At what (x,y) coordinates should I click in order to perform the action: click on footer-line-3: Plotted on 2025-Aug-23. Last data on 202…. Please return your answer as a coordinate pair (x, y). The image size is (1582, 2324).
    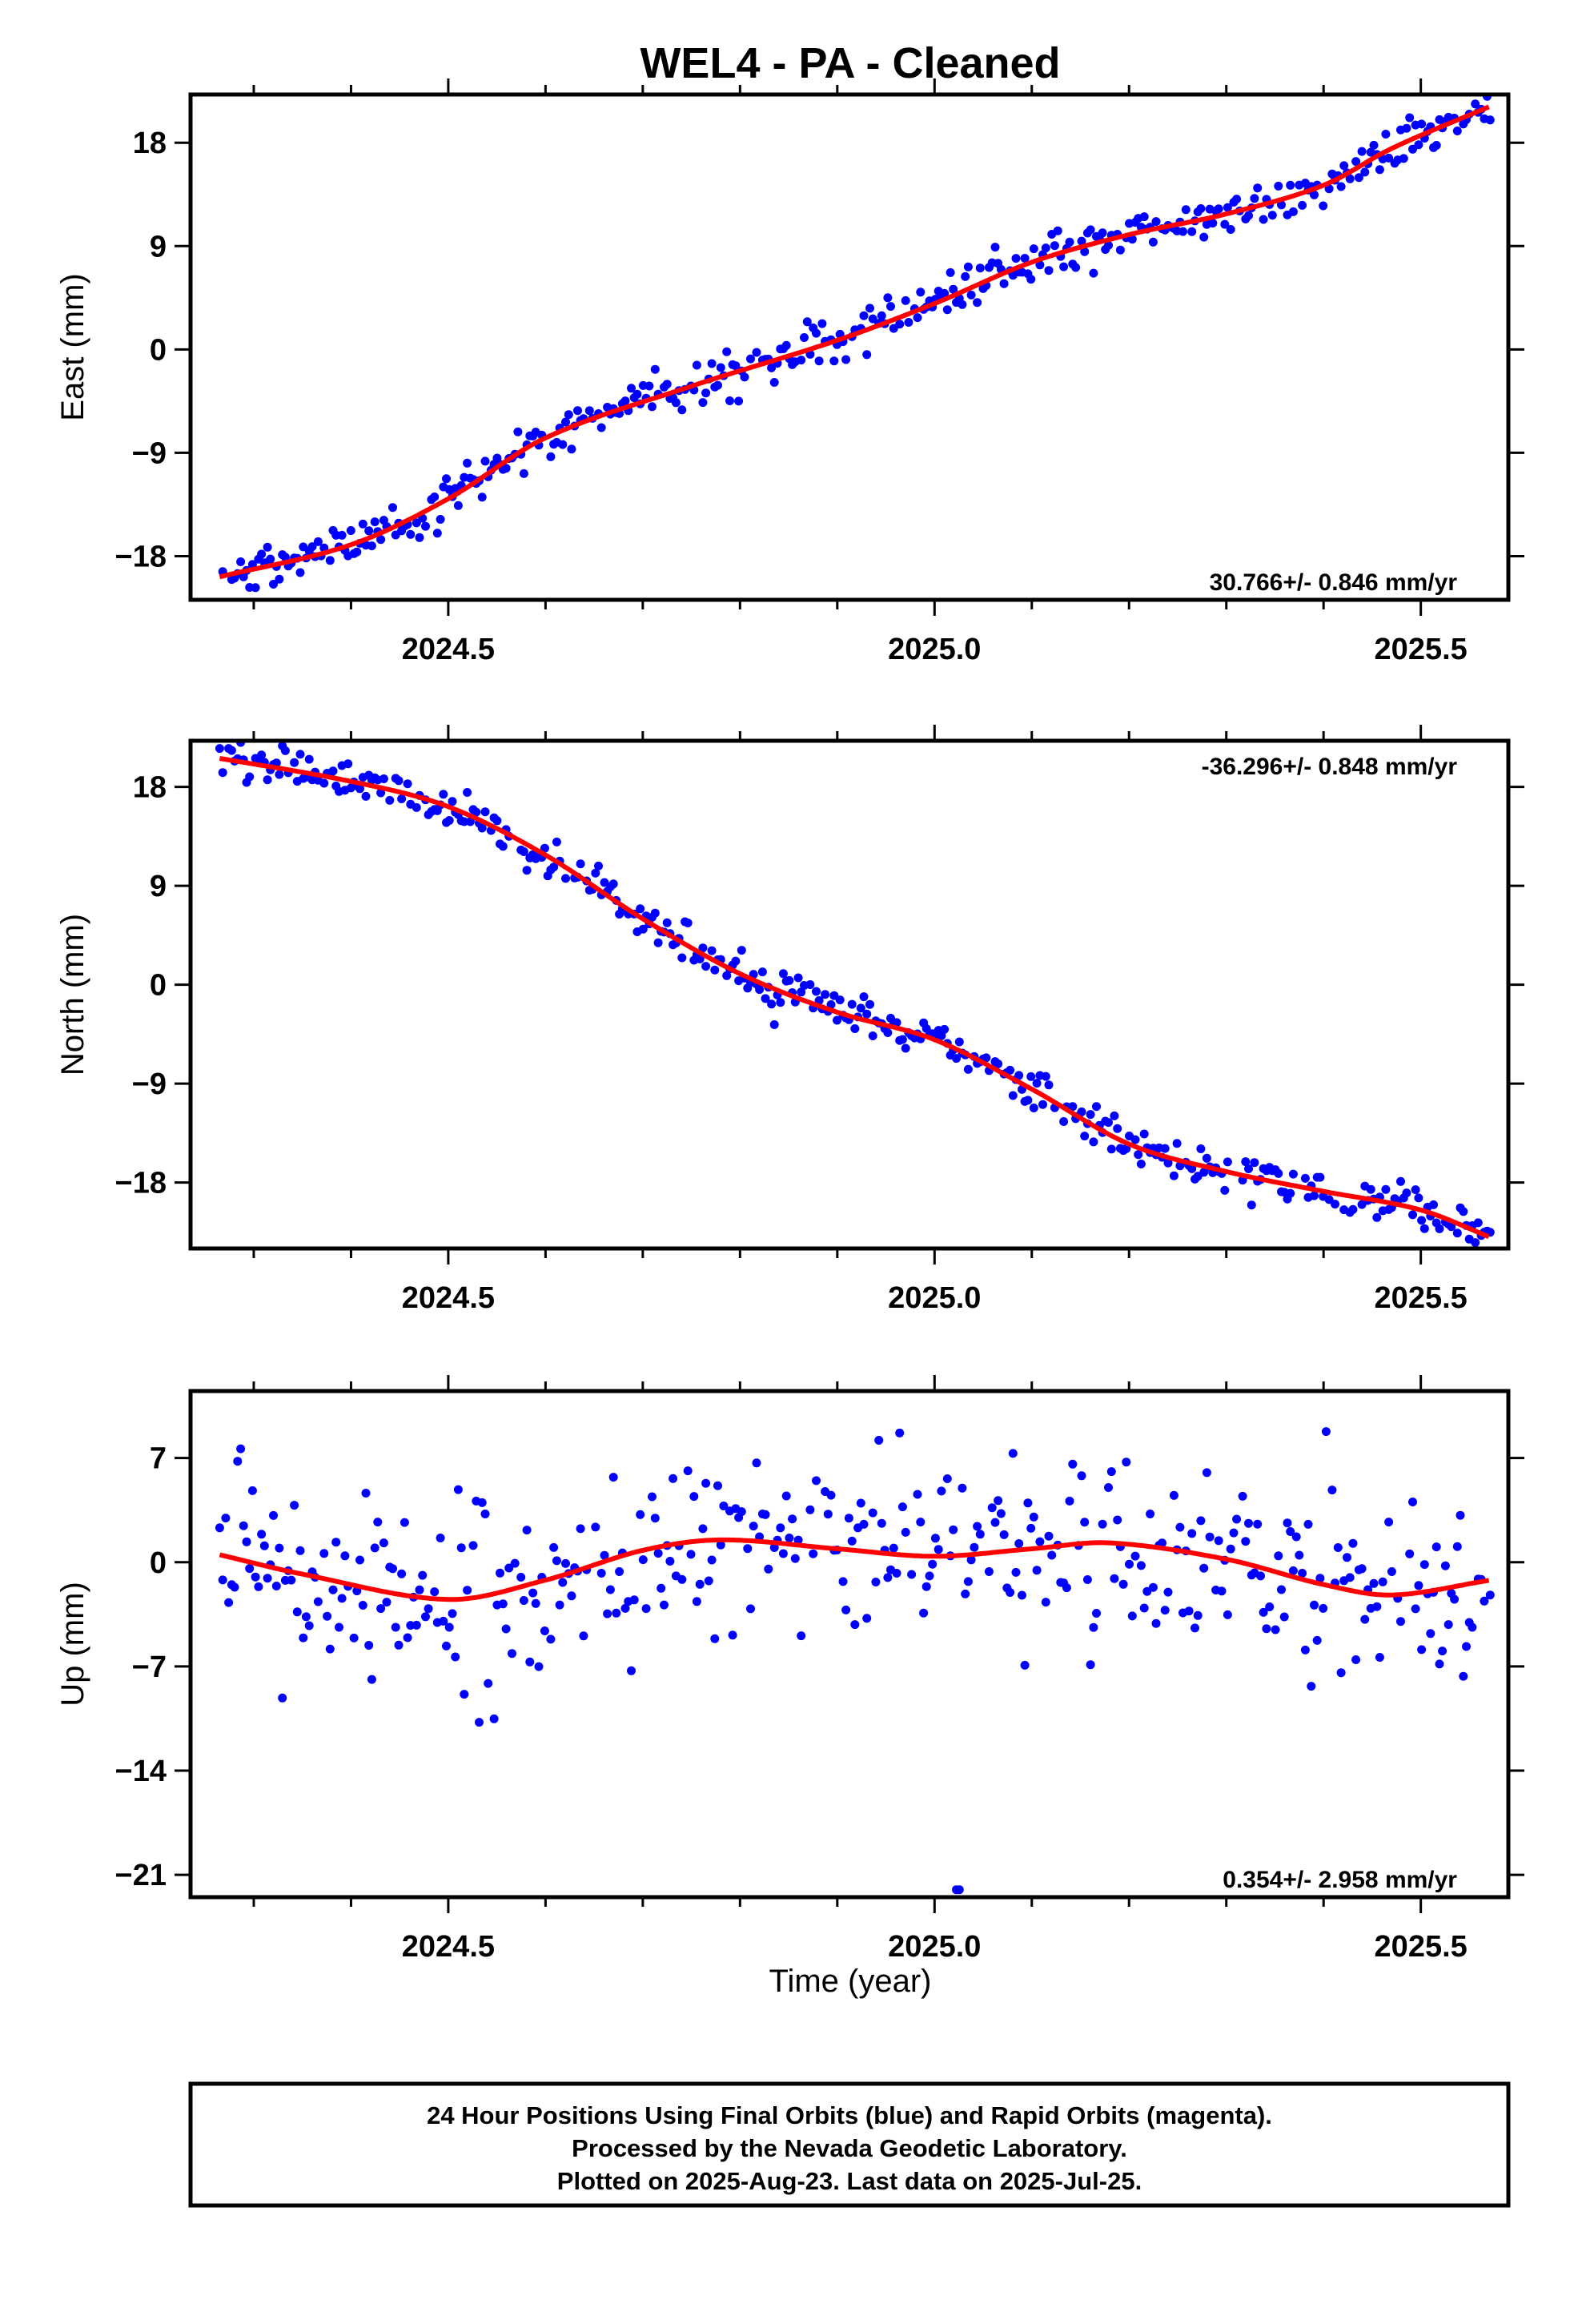
    Looking at the image, I should click on (849, 2181).